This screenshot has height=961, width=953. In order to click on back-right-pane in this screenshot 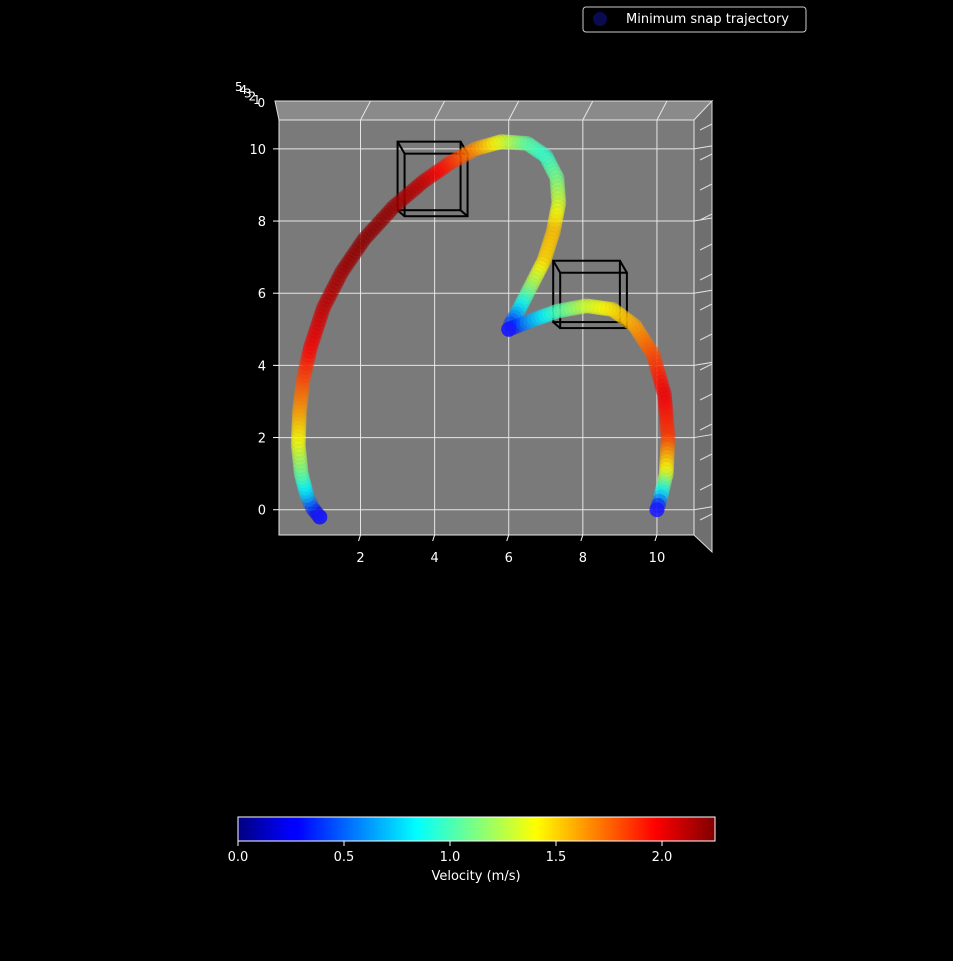, I will do `click(703, 326)`.